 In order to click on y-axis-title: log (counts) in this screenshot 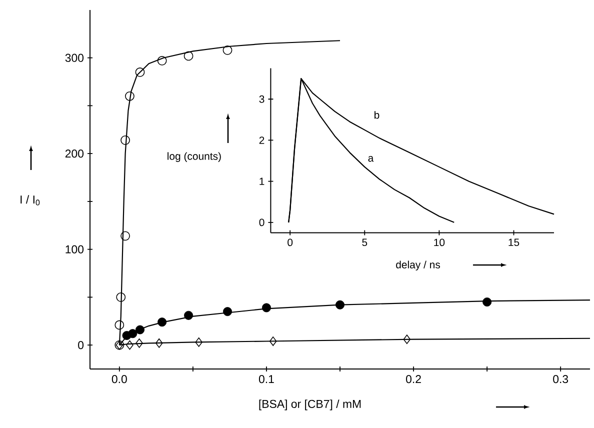, I will do `click(194, 157)`.